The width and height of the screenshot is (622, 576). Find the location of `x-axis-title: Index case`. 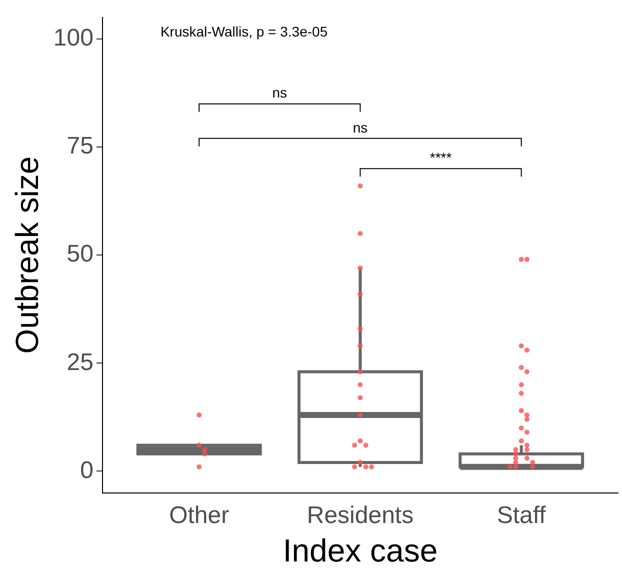

x-axis-title: Index case is located at coordinates (360, 550).